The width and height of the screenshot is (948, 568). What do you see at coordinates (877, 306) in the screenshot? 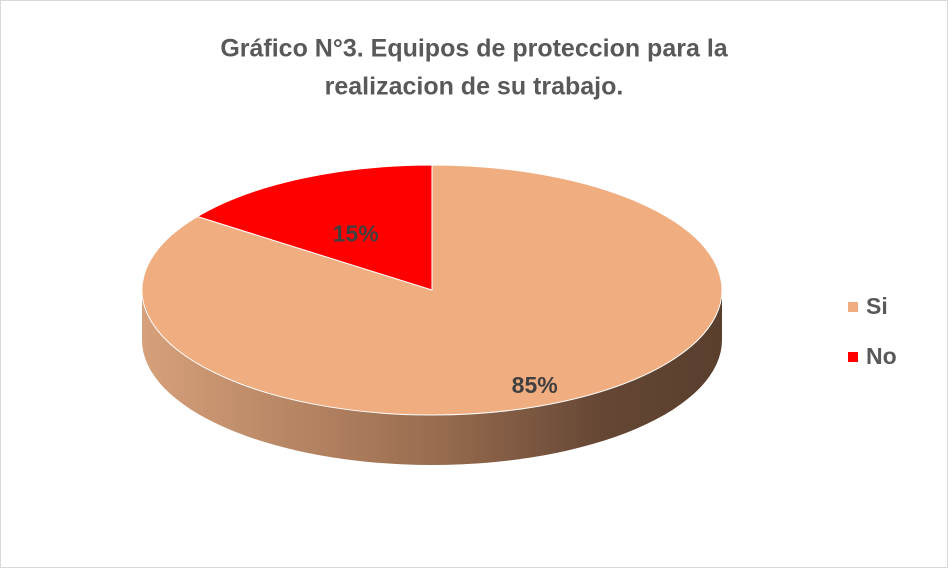
I see `legend-label: Si` at bounding box center [877, 306].